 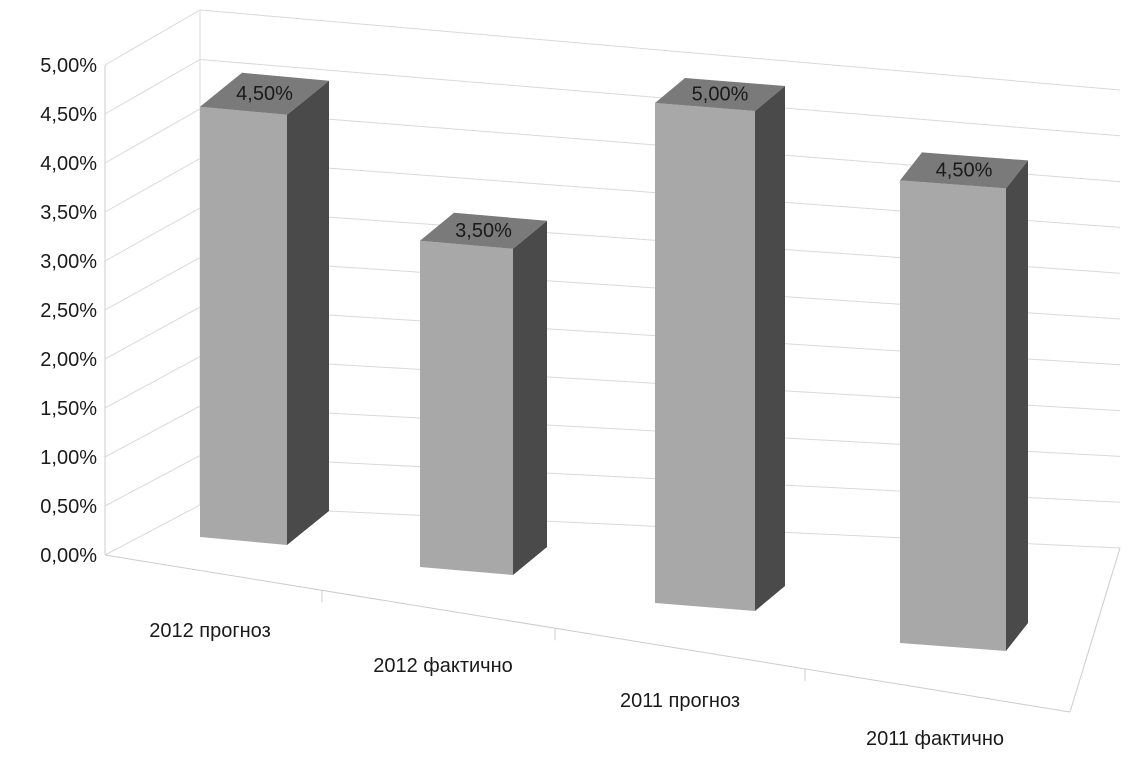 I want to click on y-tick-label: 2,50%, so click(x=68, y=311).